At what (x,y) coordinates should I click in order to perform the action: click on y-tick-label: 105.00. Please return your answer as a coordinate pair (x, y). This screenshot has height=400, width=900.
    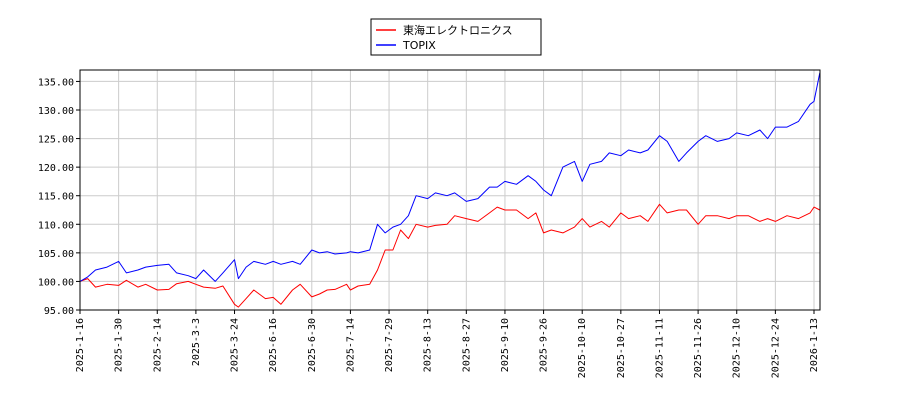
    Looking at the image, I should click on (56, 254).